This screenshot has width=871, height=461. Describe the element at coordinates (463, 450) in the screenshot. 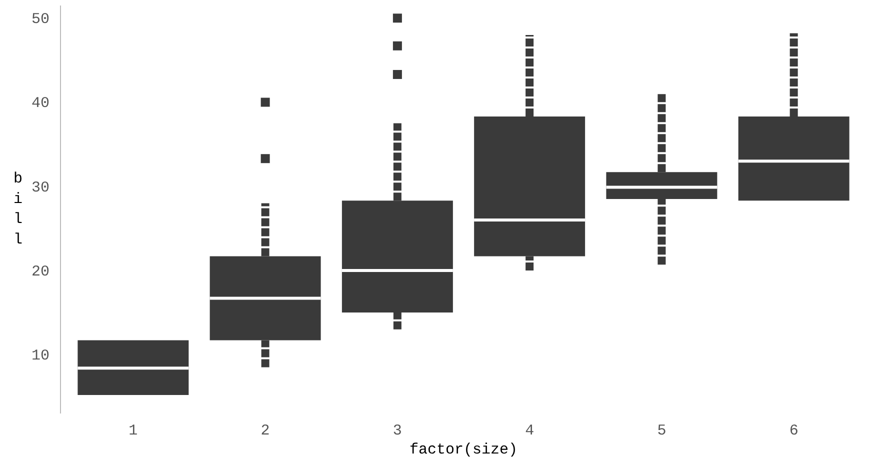

I see `x-axis-title: factor(size)` at that location.